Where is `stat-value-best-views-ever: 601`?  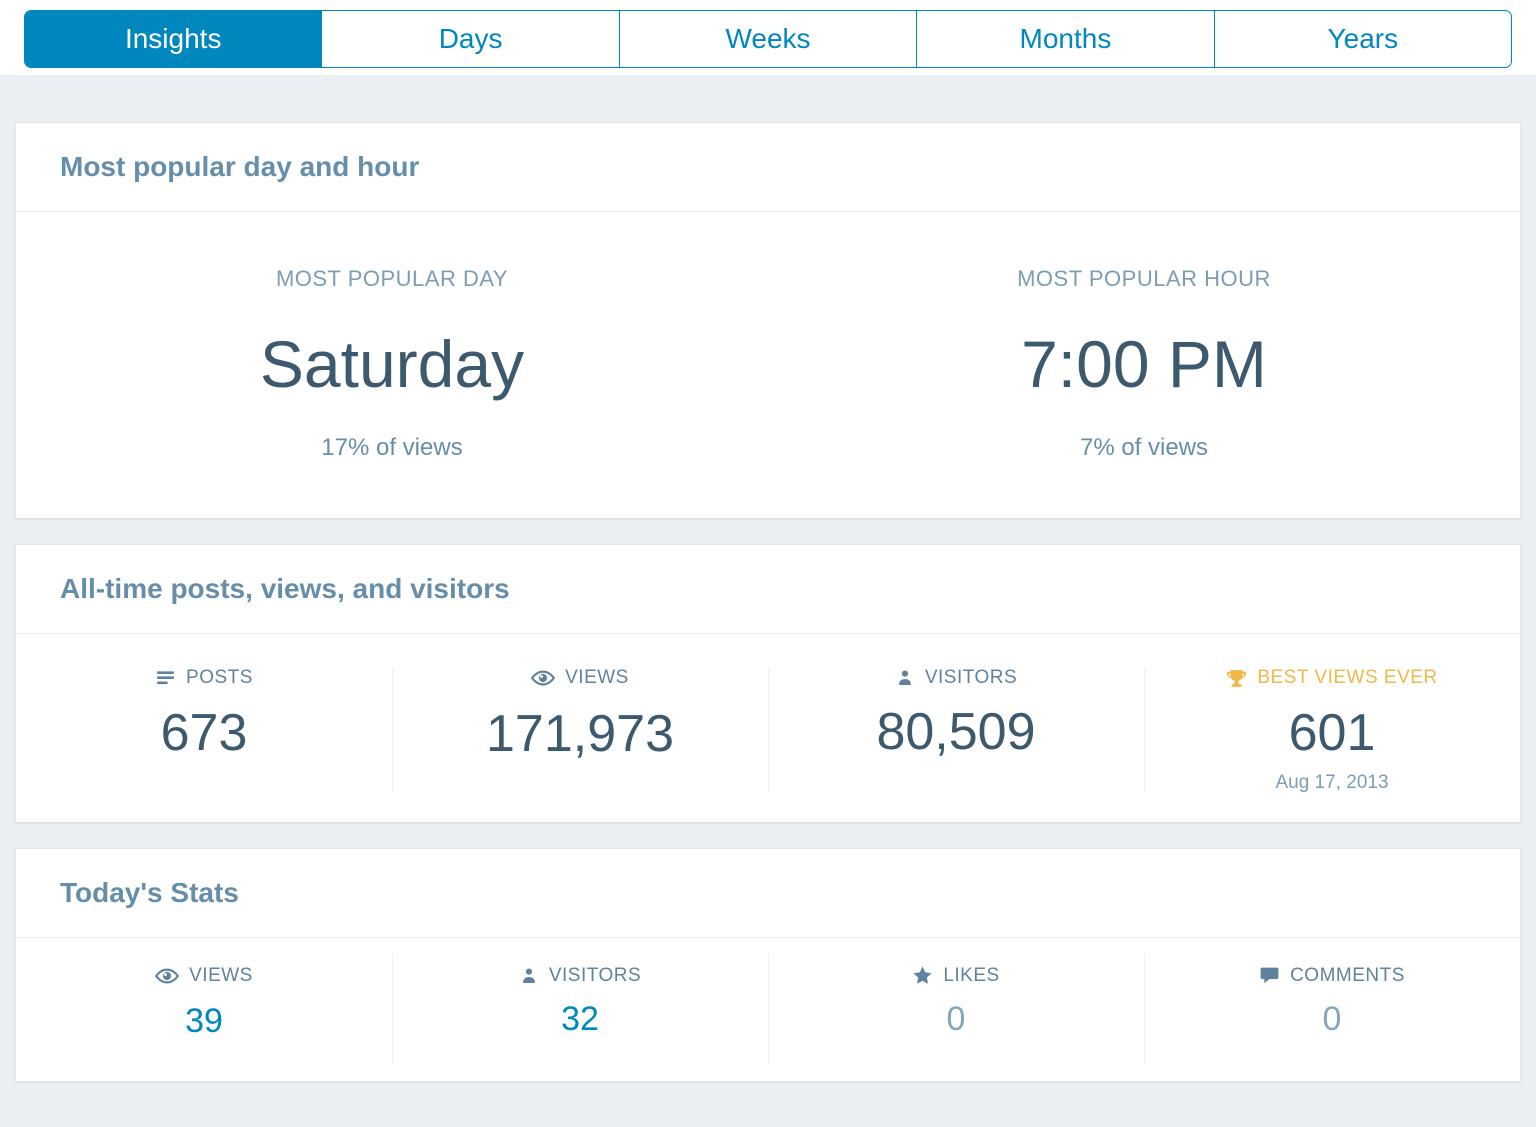 stat-value-best-views-ever: 601 is located at coordinates (1332, 732).